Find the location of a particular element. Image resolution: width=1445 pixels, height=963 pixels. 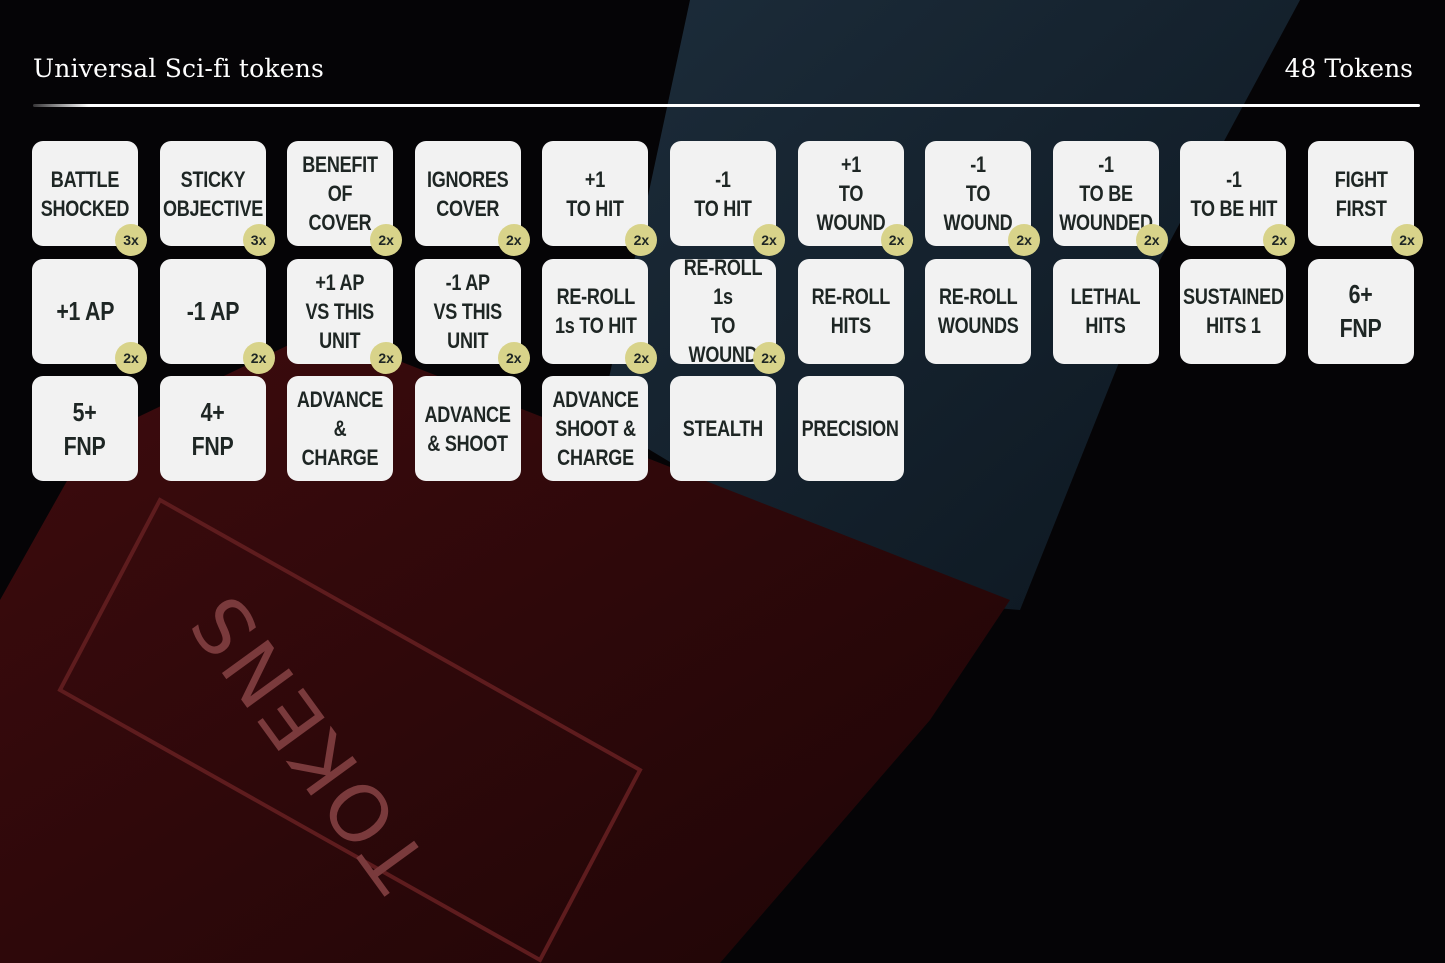

token-label: ADVANCE SHOOT & CHARGE is located at coordinates (595, 428).